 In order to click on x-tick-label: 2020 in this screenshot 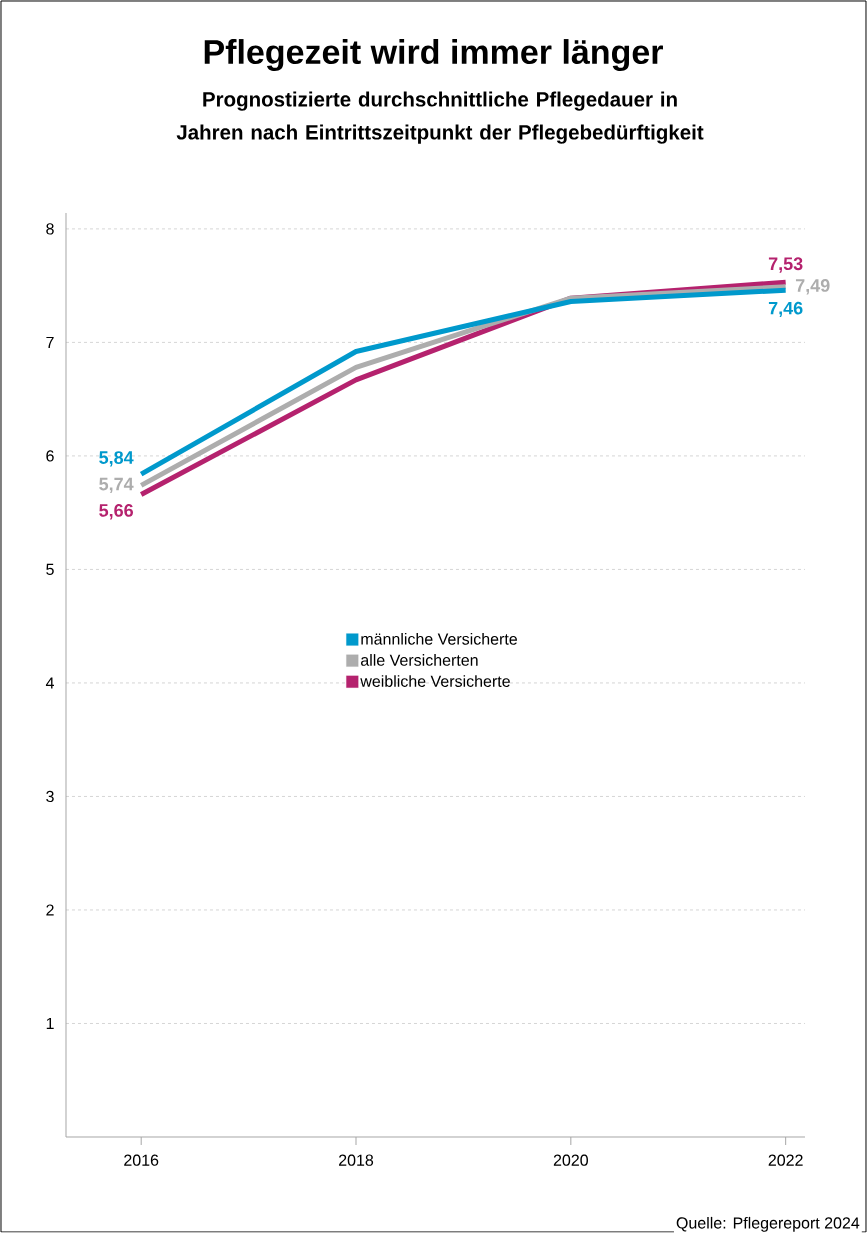, I will do `click(570, 1160)`.